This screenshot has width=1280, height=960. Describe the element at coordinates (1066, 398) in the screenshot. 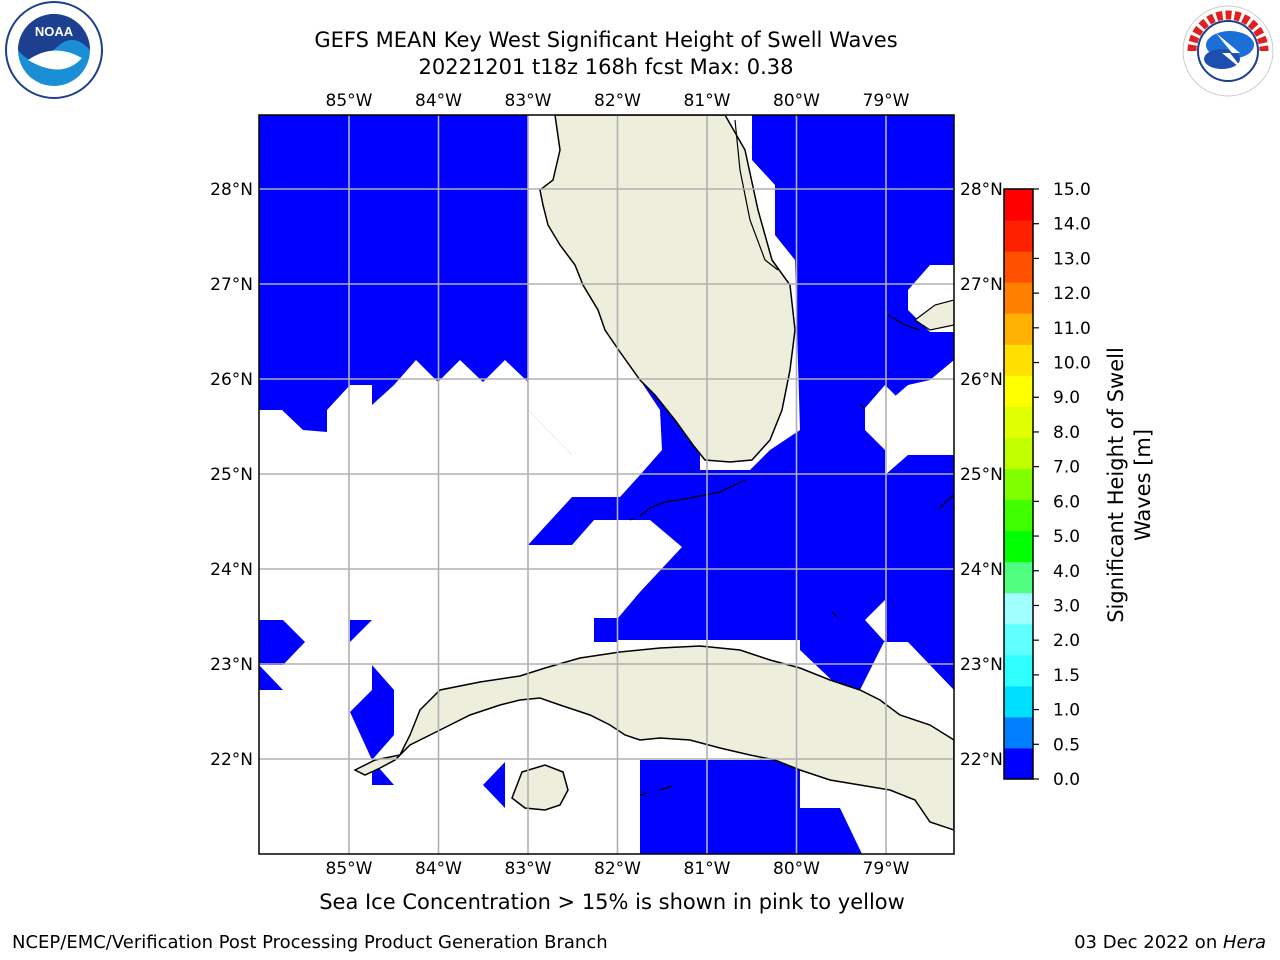

I see `colorbar-tick-label: 9.0` at that location.